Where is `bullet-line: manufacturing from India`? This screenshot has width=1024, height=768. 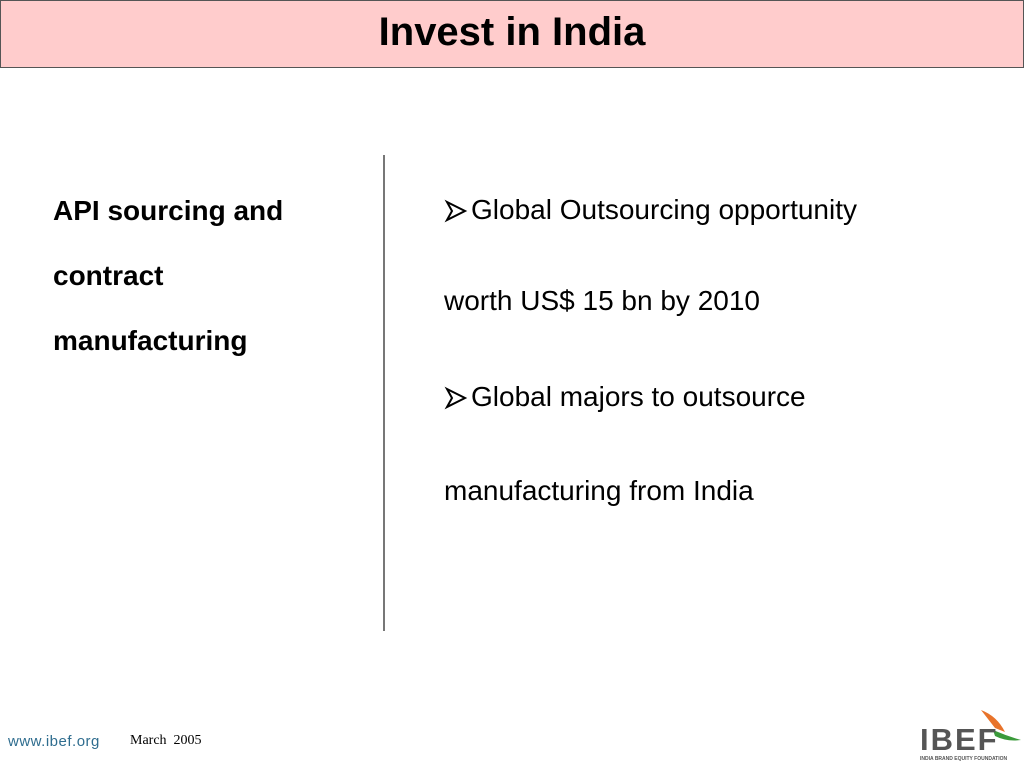 bullet-line: manufacturing from India is located at coordinates (599, 490).